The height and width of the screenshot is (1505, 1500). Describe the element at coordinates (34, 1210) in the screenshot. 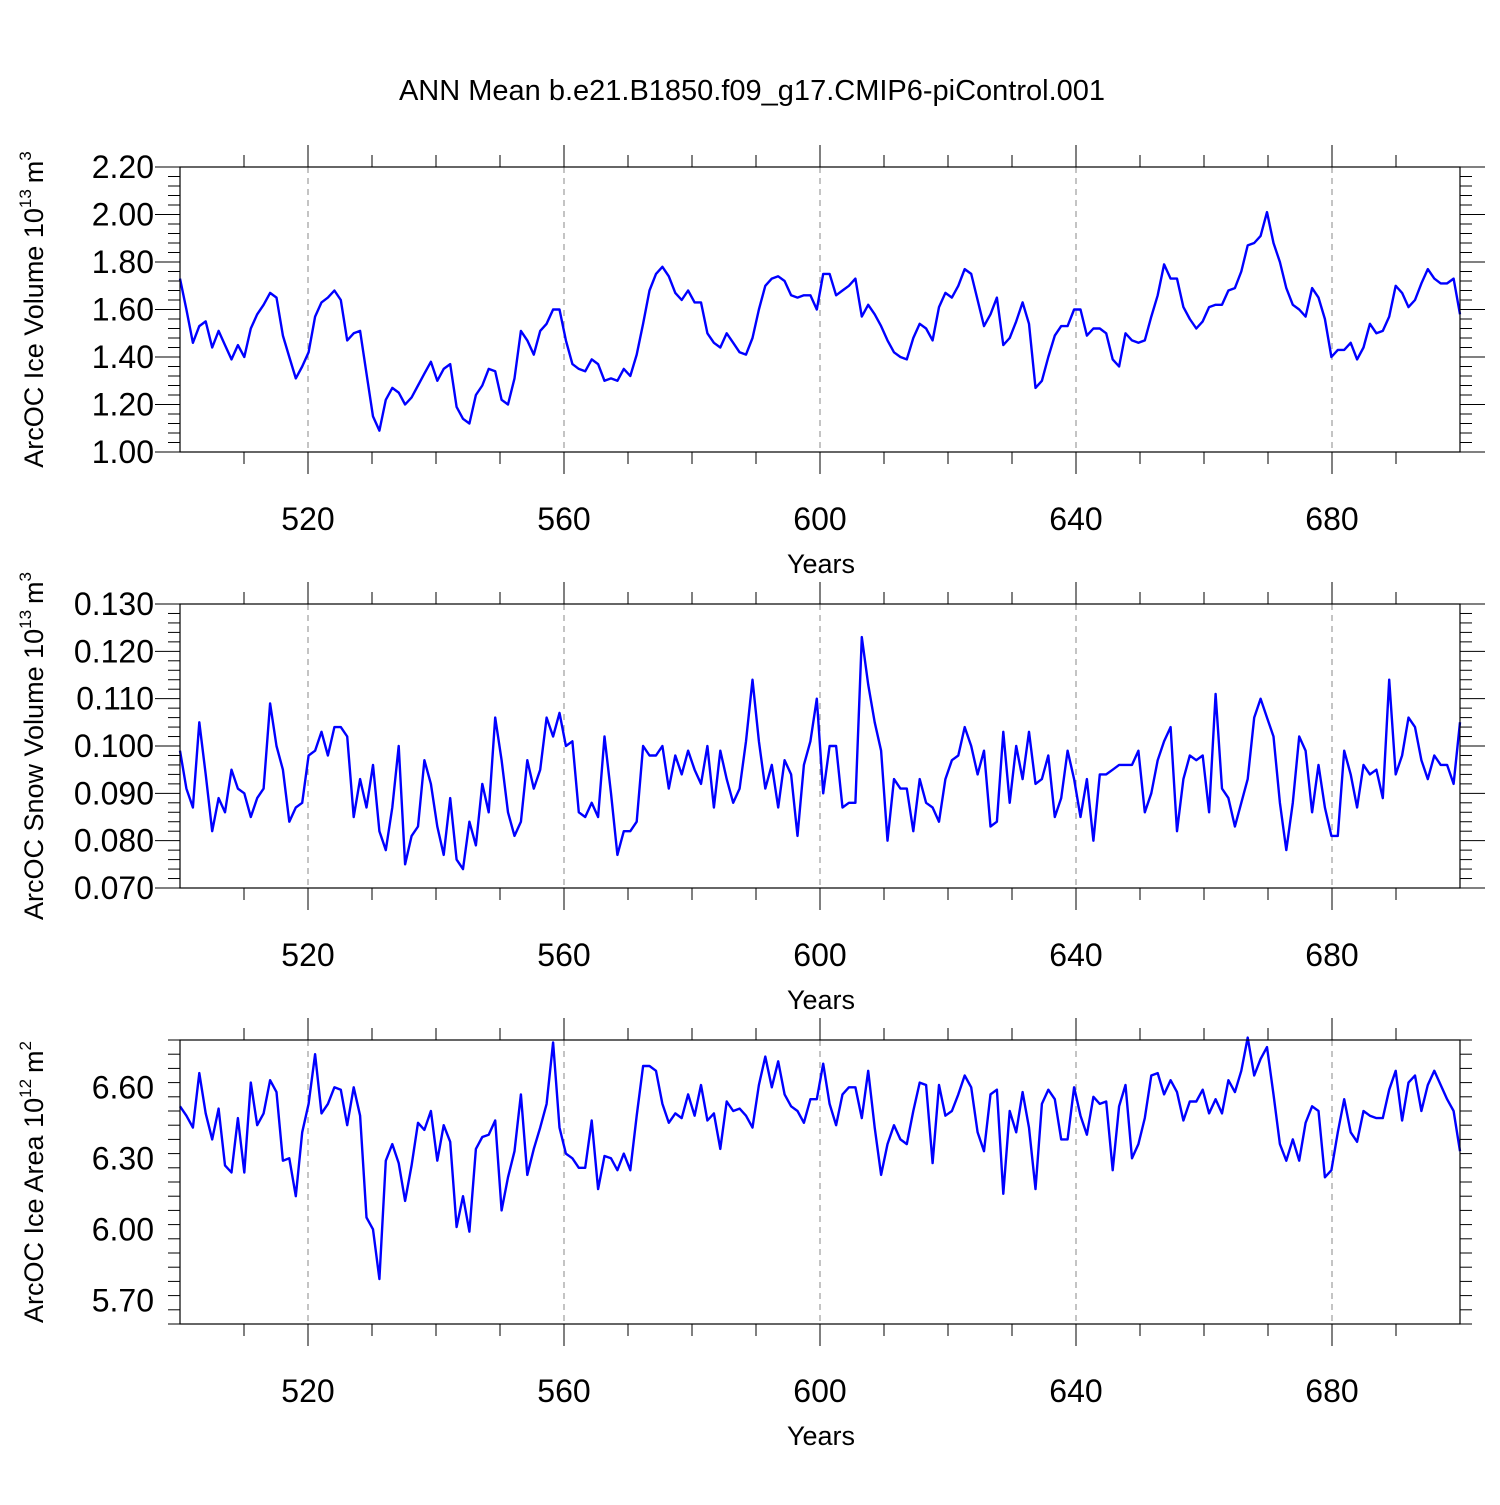

I see `y-axis-title-text: ArcOC Ice Area 10` at that location.